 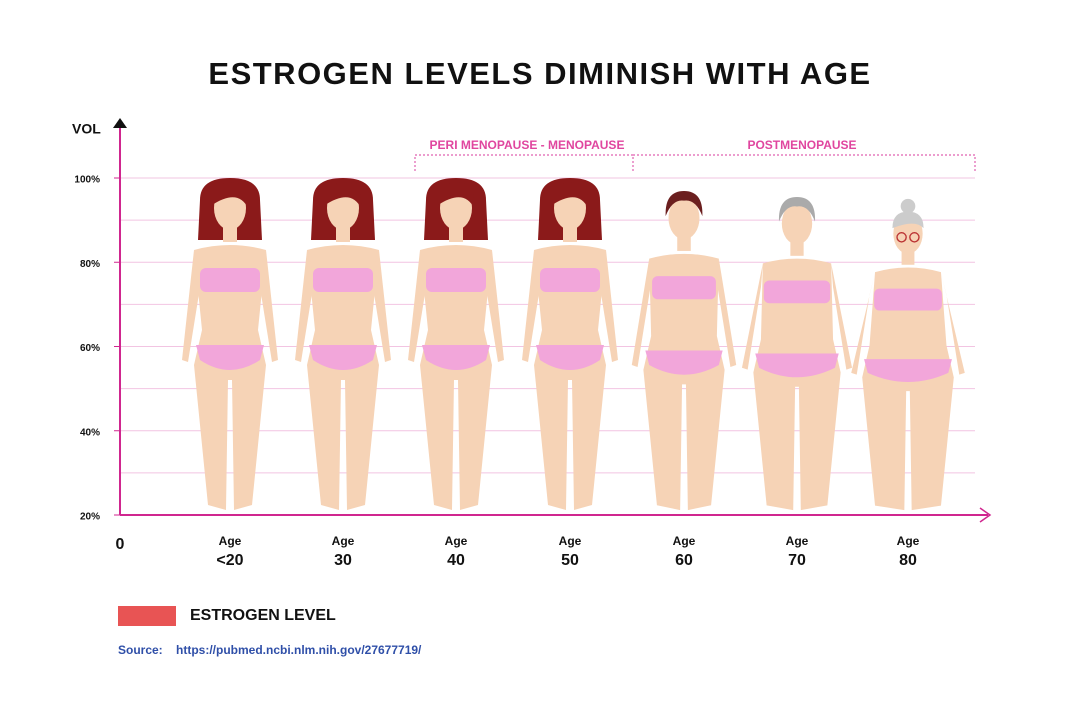 I want to click on age-labels: Age <20 Age 30 Age 40 Age 50 Age 60 Age 70 Age 80, so click(x=567, y=551).